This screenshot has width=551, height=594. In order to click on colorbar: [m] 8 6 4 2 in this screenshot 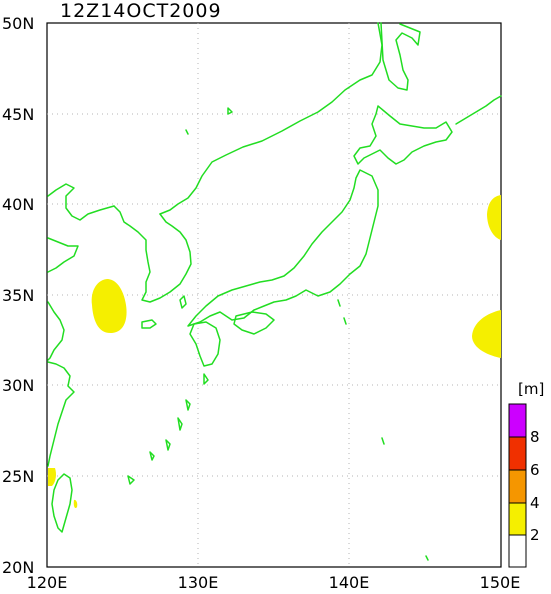, I will do `click(526, 474)`.